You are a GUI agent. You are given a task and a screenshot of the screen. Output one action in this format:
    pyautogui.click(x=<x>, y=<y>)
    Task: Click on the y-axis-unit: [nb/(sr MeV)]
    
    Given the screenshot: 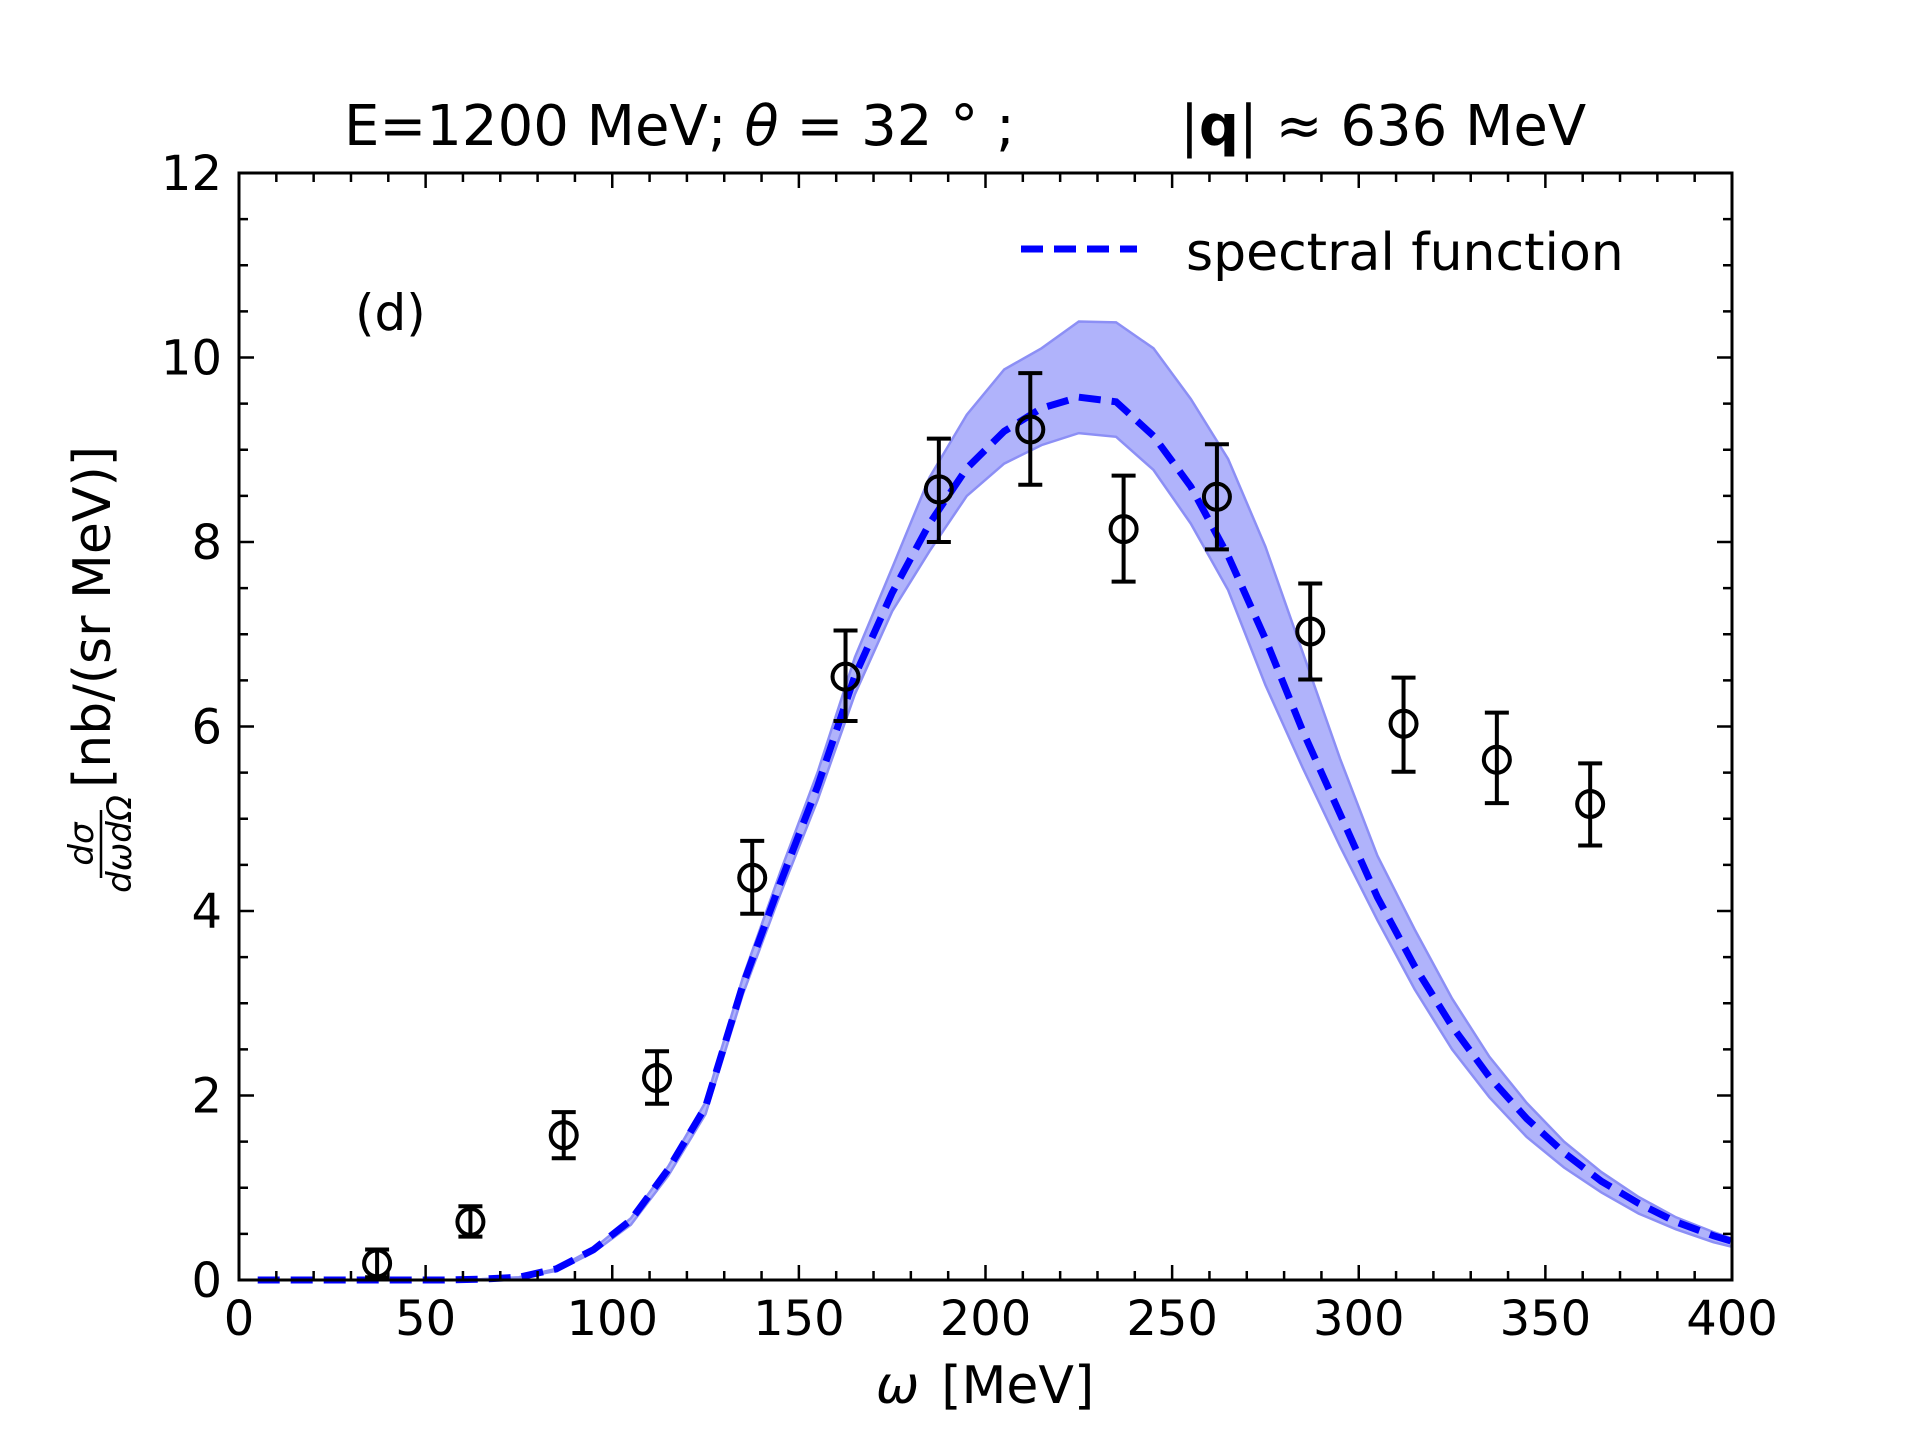 What is the action you would take?
    pyautogui.click(x=93, y=617)
    